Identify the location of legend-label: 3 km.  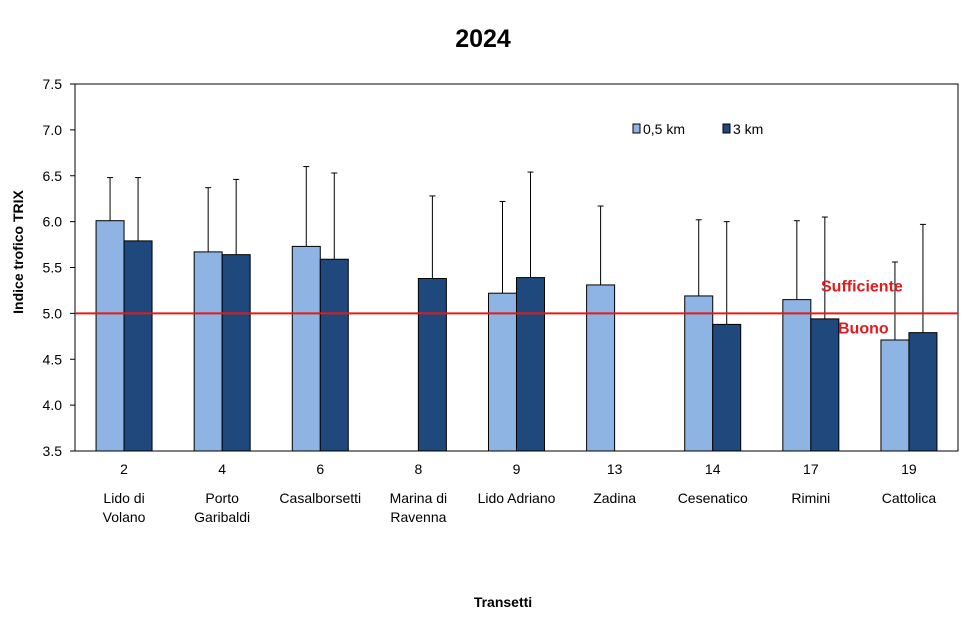
(748, 129).